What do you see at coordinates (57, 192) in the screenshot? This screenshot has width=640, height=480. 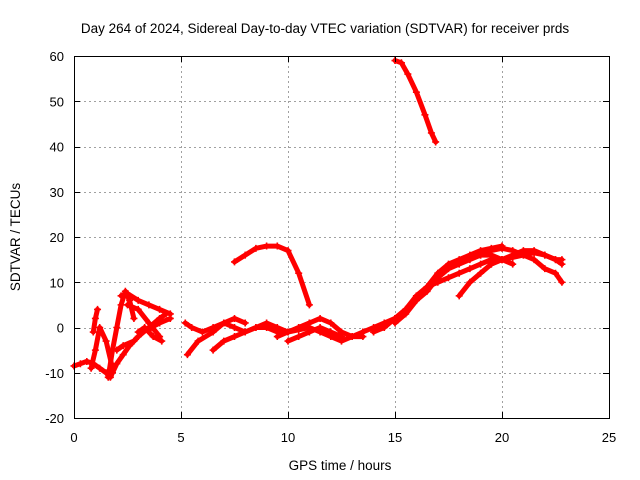 I see `y-tick-label: 30` at bounding box center [57, 192].